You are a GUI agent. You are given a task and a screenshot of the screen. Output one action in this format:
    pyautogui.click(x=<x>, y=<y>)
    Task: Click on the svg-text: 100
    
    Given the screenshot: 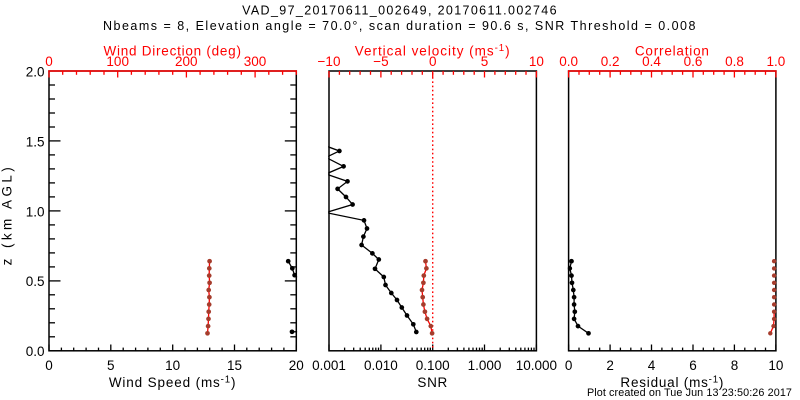 What is the action you would take?
    pyautogui.click(x=117, y=61)
    